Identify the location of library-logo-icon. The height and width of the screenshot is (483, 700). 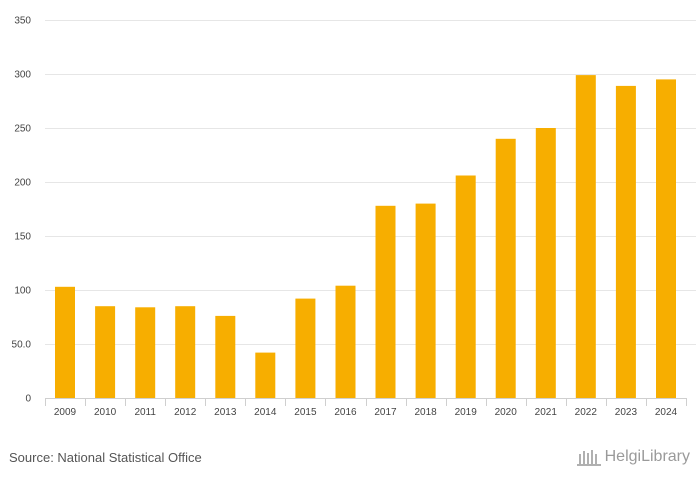
(588, 458).